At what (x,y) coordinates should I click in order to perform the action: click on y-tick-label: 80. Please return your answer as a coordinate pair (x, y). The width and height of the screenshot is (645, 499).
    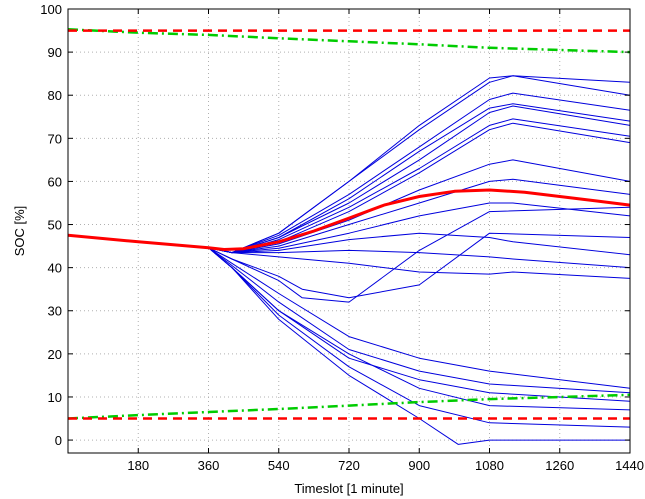
    Looking at the image, I should click on (55, 95).